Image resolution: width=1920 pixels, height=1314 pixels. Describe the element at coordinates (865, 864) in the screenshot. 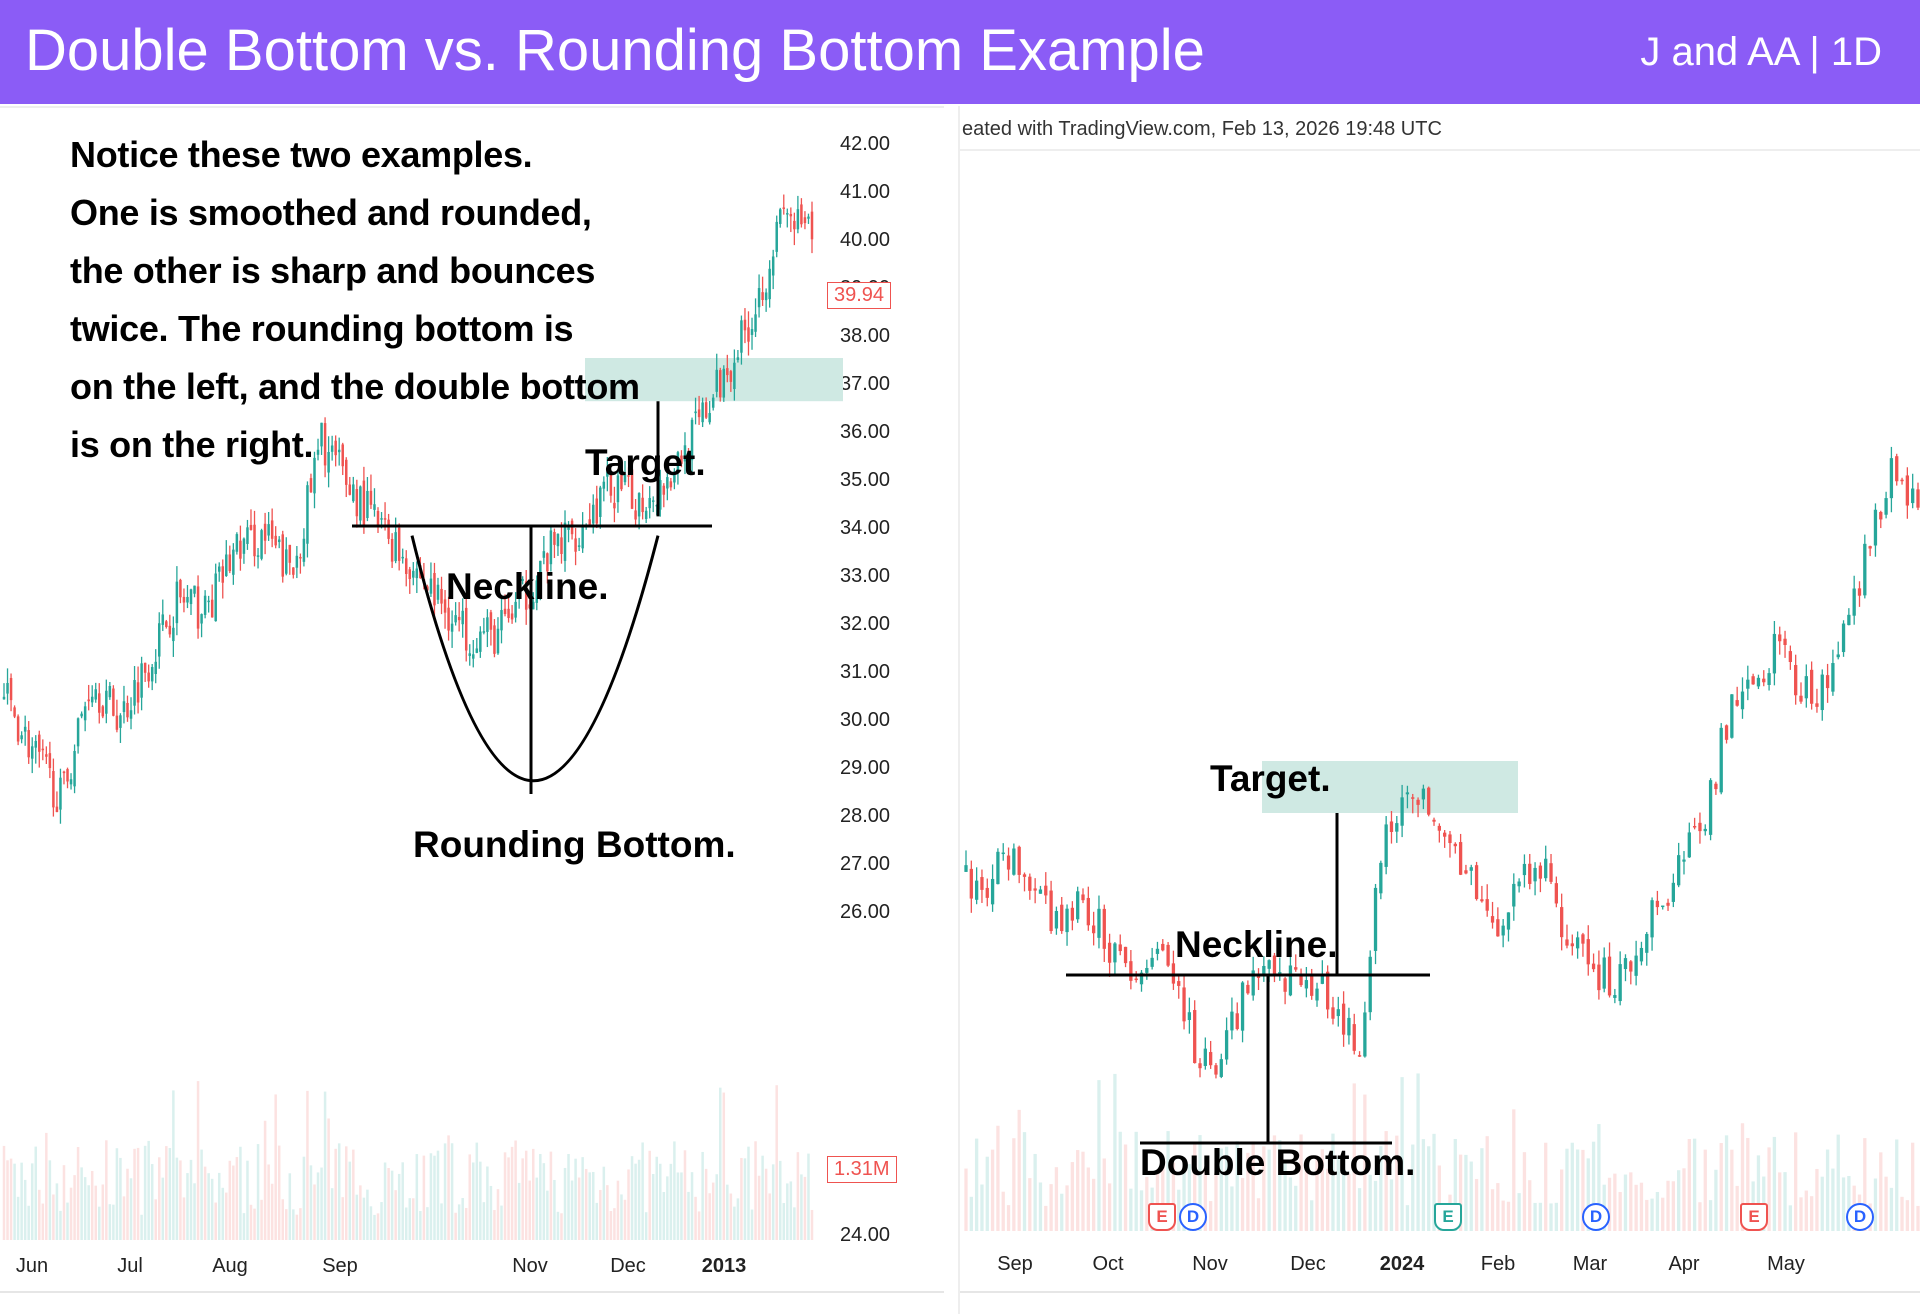

I see `y-tick-label: 27.00` at that location.